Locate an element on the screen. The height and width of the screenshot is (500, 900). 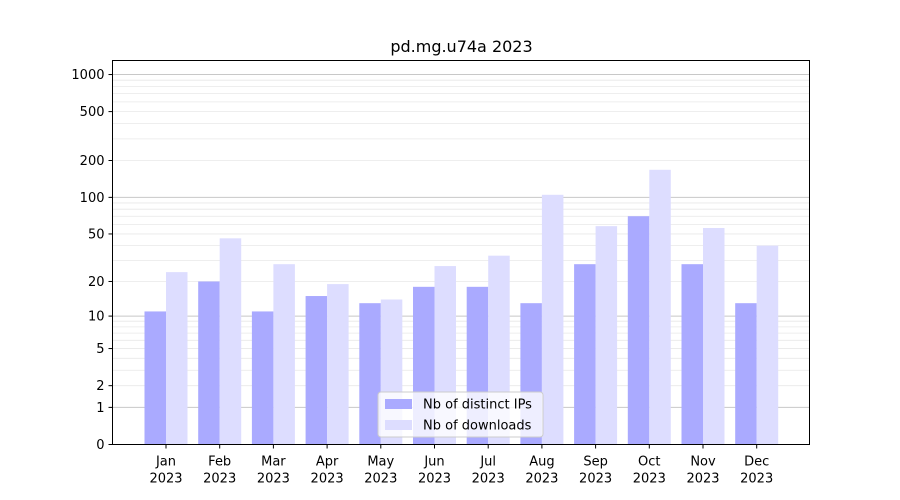
x-tick-label-month: Mar is located at coordinates (273, 462).